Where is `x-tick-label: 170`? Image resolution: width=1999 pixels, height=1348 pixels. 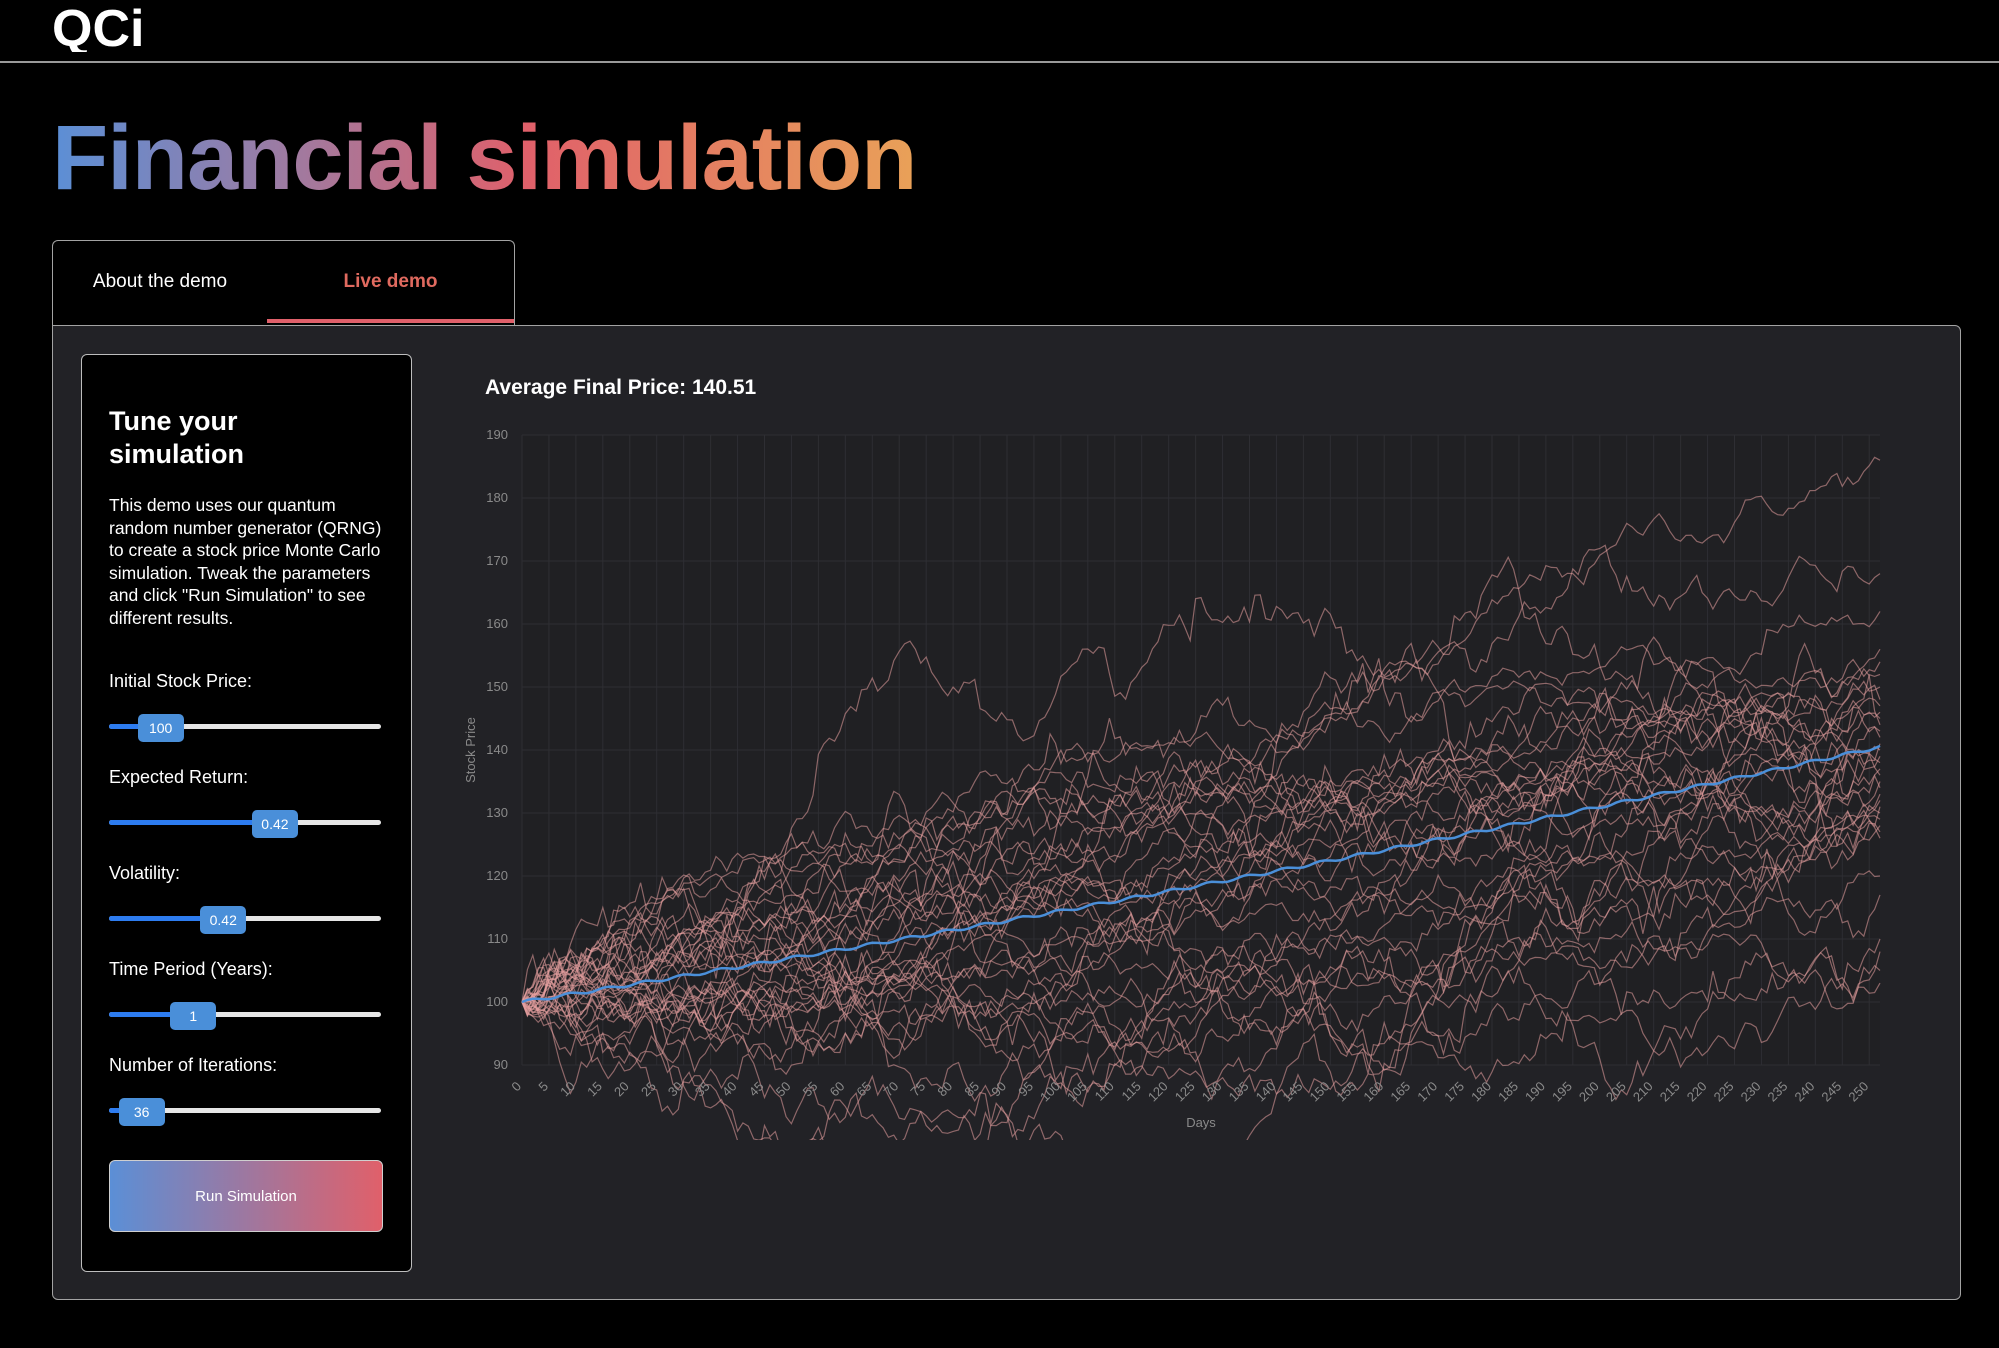
x-tick-label: 170 is located at coordinates (1427, 1092).